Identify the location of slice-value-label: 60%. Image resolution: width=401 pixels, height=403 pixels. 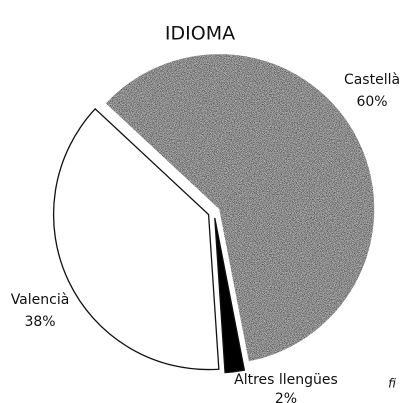
(371, 102).